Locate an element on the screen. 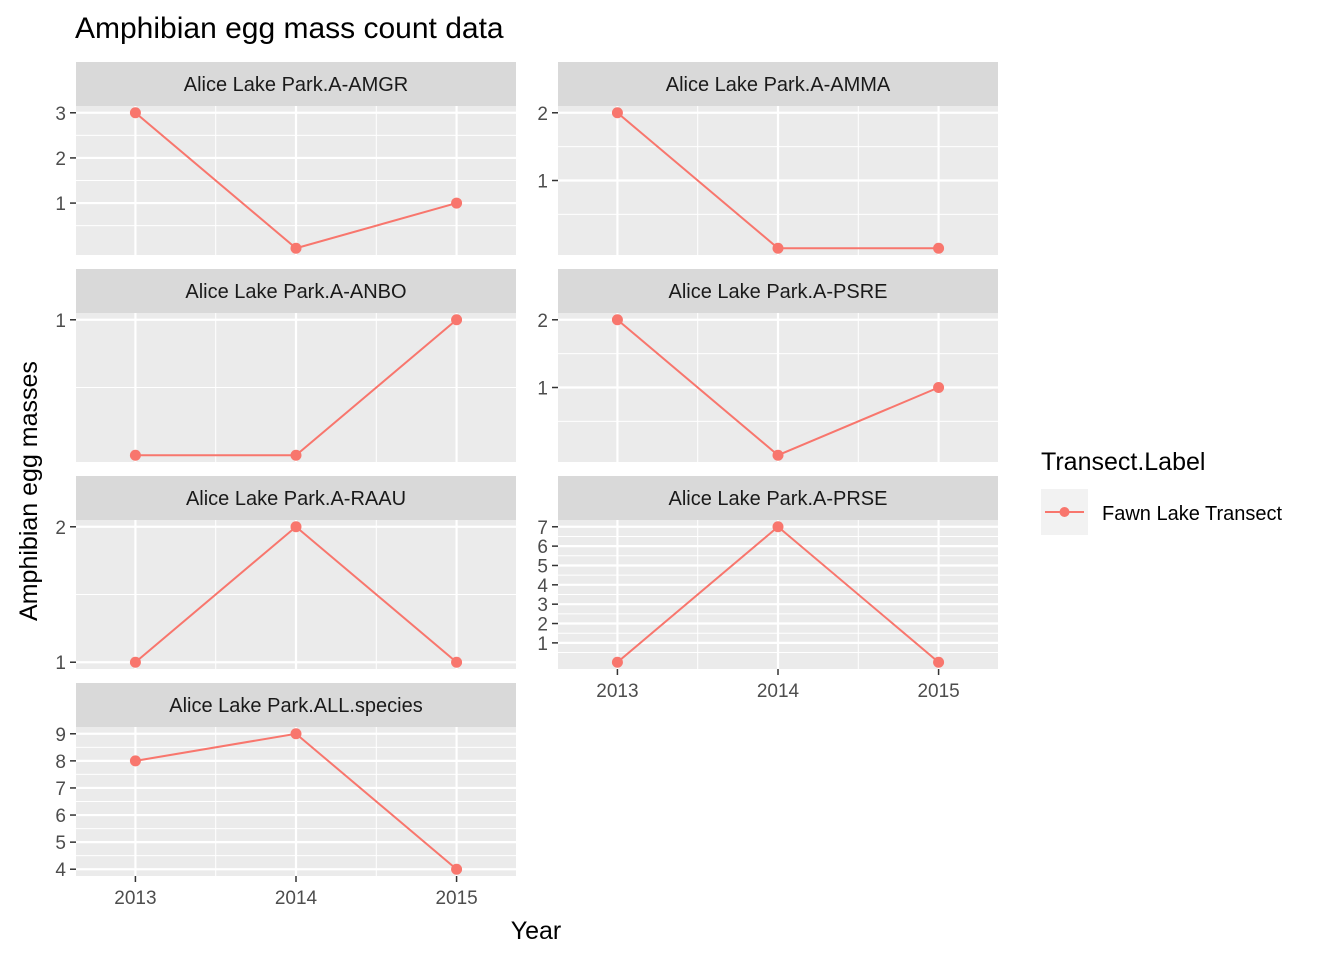  facet-panel: Alice Lake Park.A-AMMA 1 2 is located at coordinates (767, 158).